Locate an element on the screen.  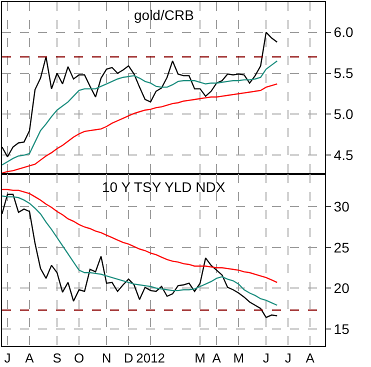
x-tick-label: N is located at coordinates (107, 358).